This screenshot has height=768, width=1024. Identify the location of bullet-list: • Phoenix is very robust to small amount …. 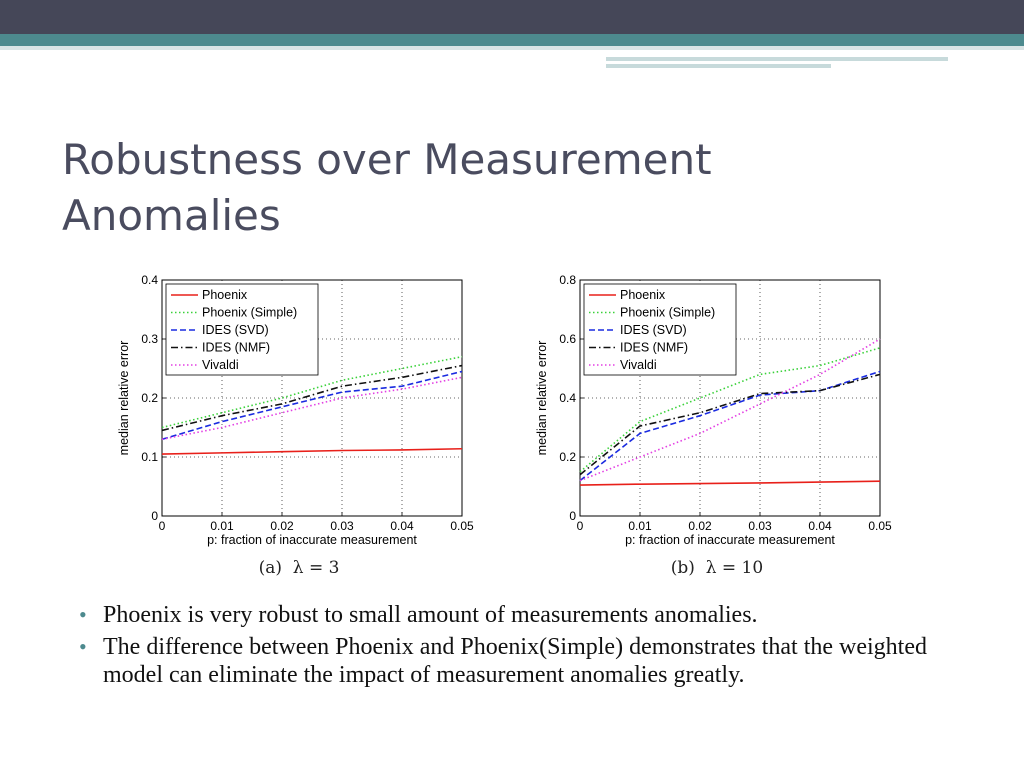
(528, 647).